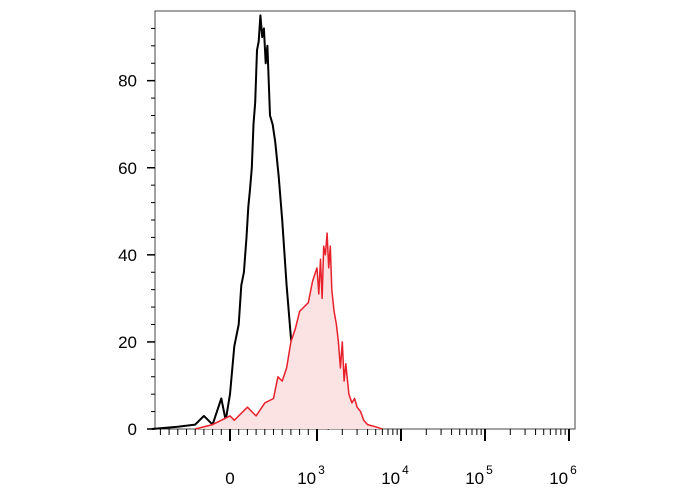 This screenshot has height=490, width=688. What do you see at coordinates (229, 478) in the screenshot?
I see `x-tick-label: 0` at bounding box center [229, 478].